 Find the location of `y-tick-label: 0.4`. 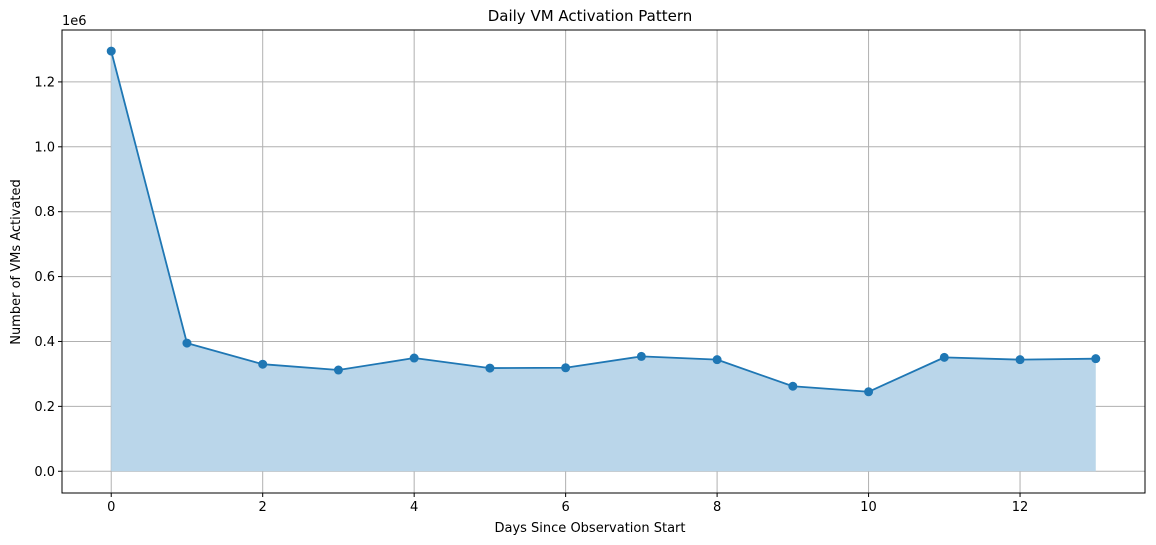

y-tick-label: 0.4 is located at coordinates (44, 342).